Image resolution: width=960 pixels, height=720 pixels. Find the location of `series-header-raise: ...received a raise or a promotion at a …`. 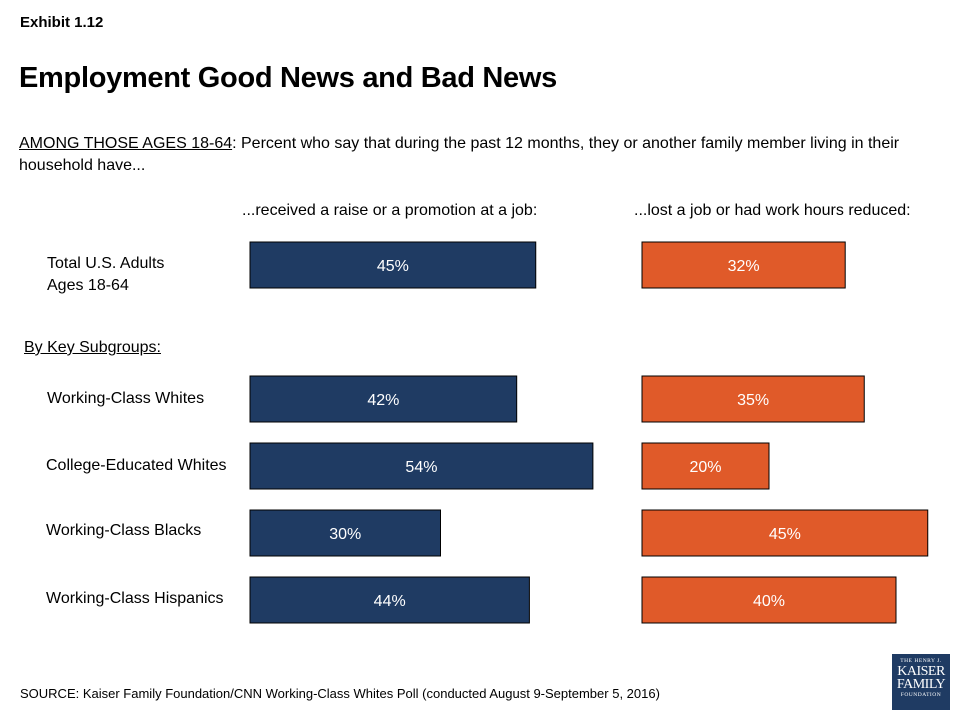

series-header-raise: ...received a raise or a promotion at a … is located at coordinates (390, 210).